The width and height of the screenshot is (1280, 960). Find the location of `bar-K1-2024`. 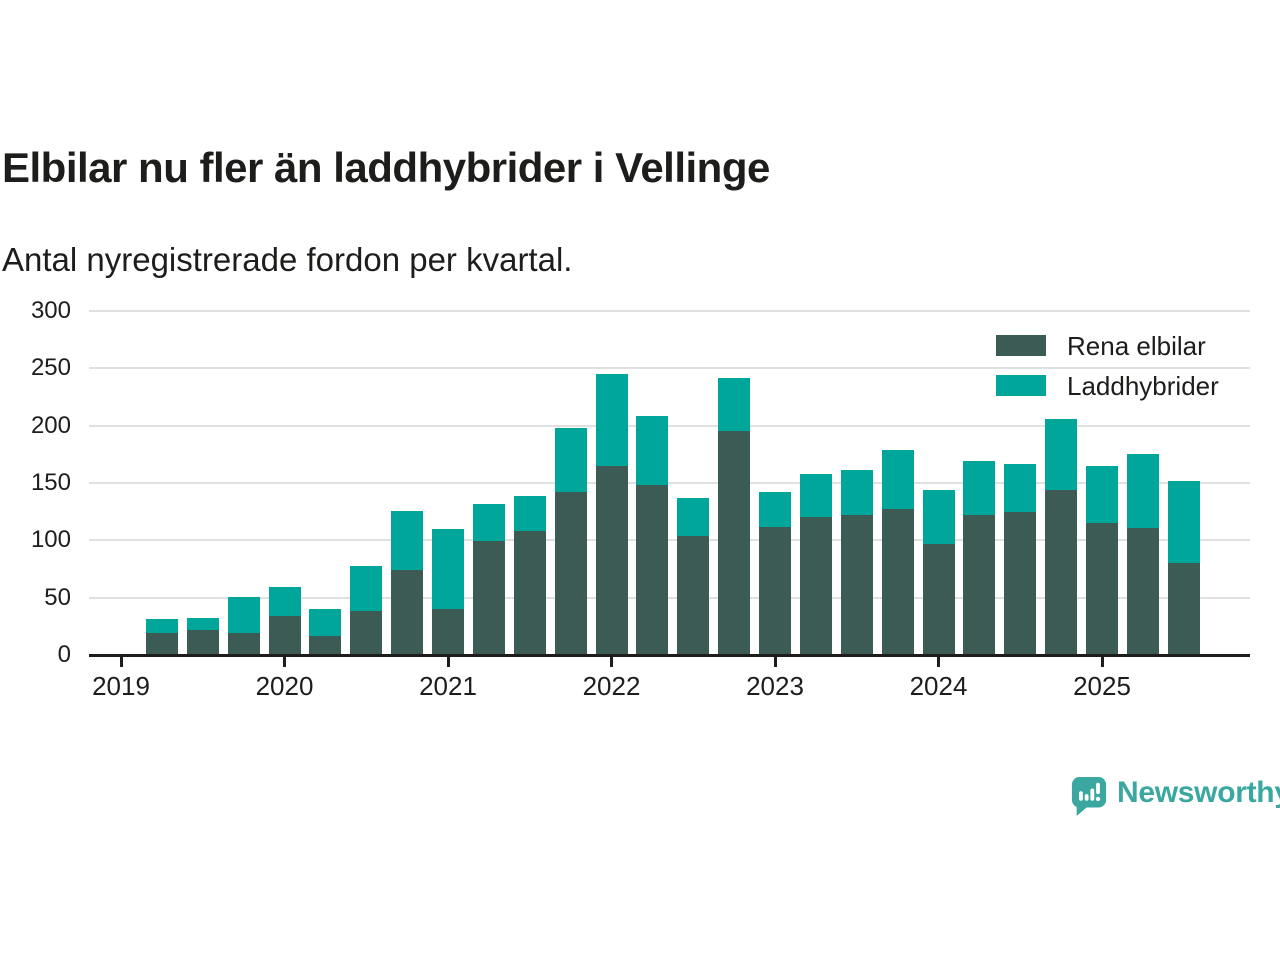

bar-K1-2024 is located at coordinates (938, 572).